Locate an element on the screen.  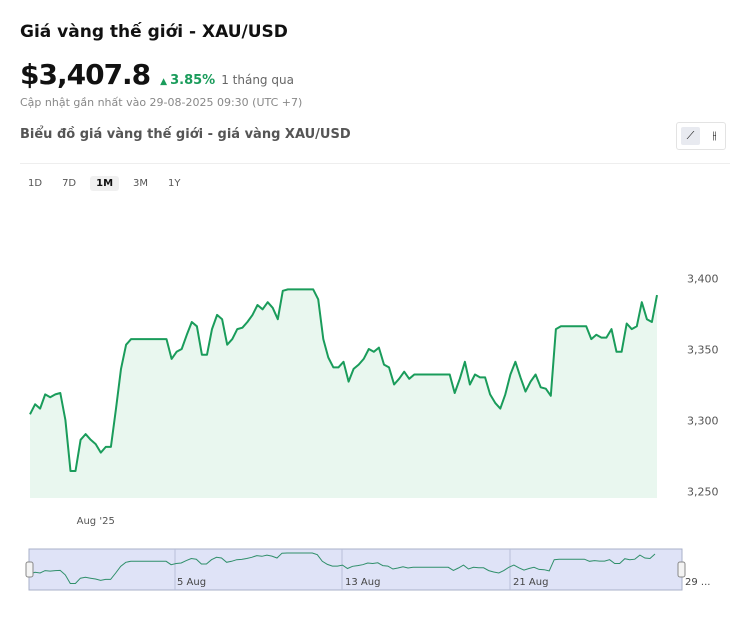
price-row: $3,407.8 ▲ 3.85% 1 tháng qua is located at coordinates (157, 74).